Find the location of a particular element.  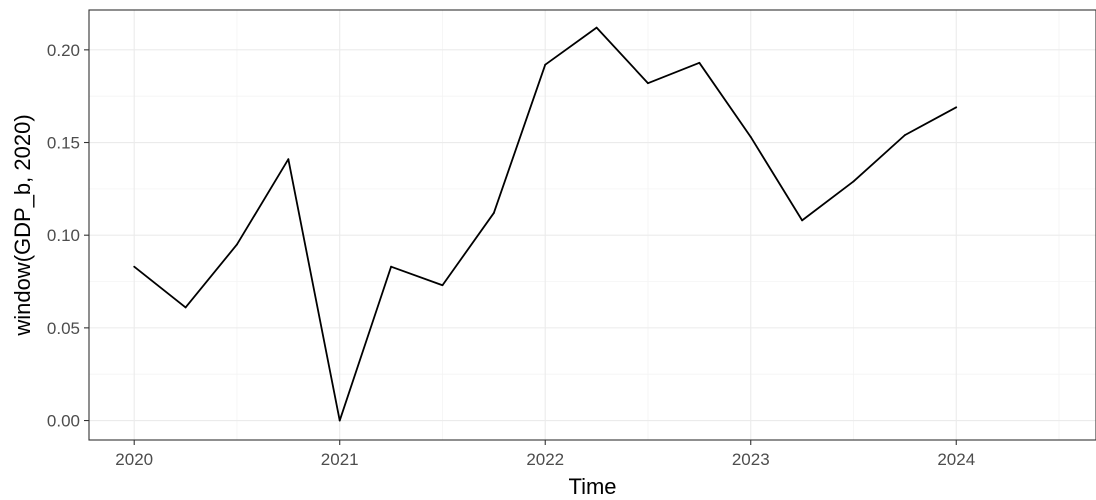

y-tick-label: 0.10 is located at coordinates (63, 235).